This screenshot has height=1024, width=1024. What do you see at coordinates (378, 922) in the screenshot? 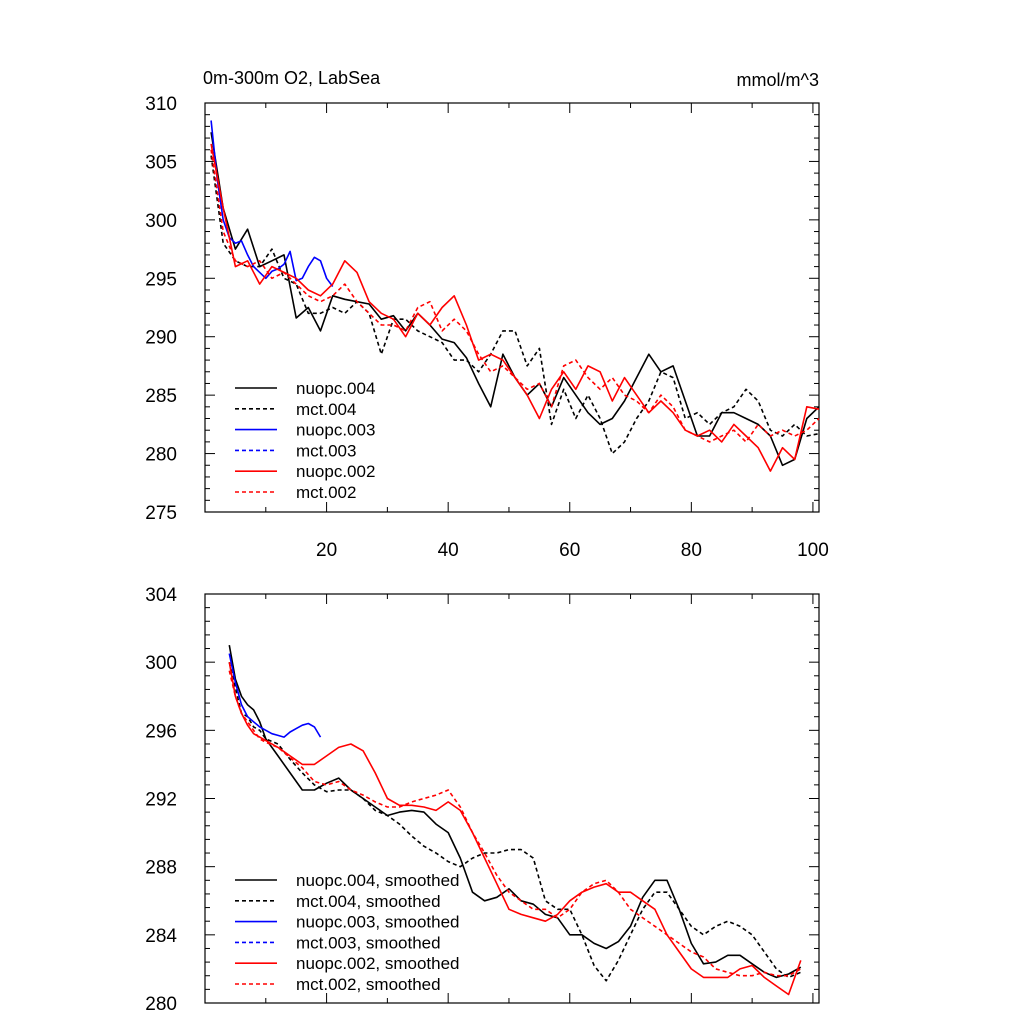
I see `legend-label: nuopc.003, smoothed` at bounding box center [378, 922].